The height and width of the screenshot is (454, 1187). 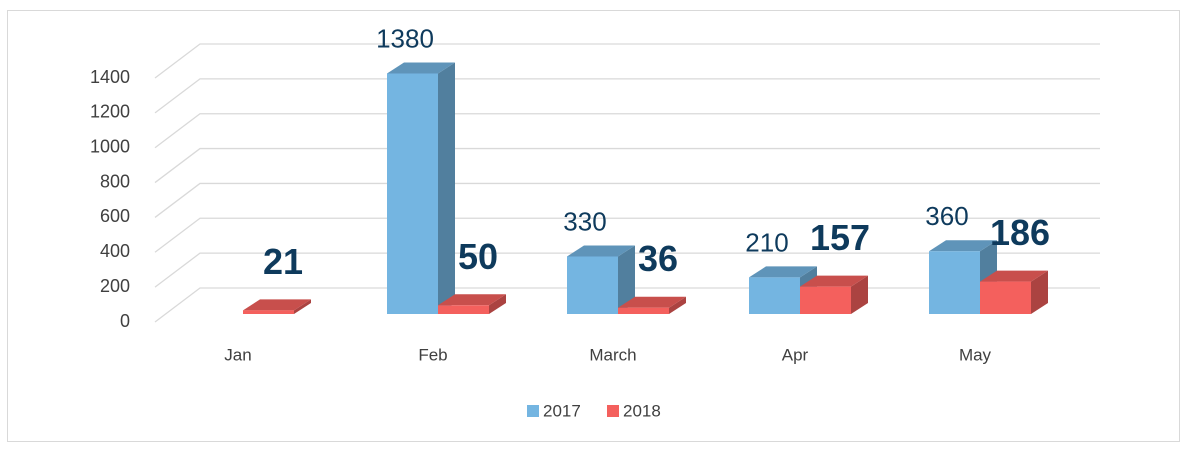 What do you see at coordinates (658, 258) in the screenshot?
I see `data-label: 36` at bounding box center [658, 258].